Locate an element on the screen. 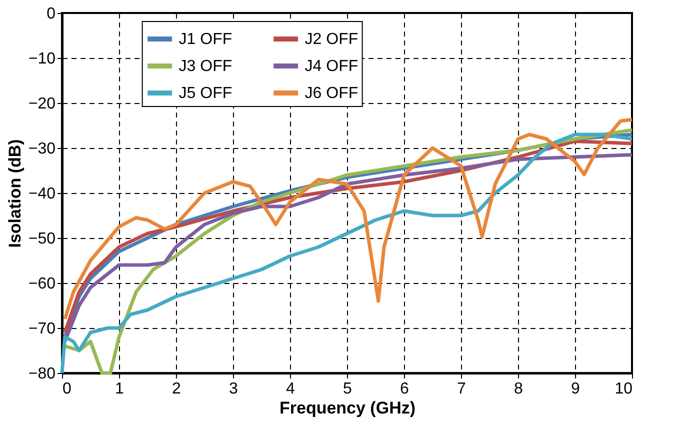  y-tick-label: −10 is located at coordinates (42, 59).